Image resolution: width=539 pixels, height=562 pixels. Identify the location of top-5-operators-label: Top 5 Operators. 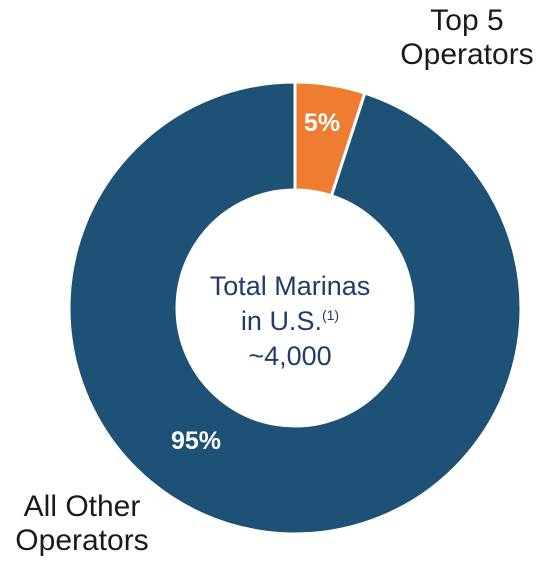
(465, 38).